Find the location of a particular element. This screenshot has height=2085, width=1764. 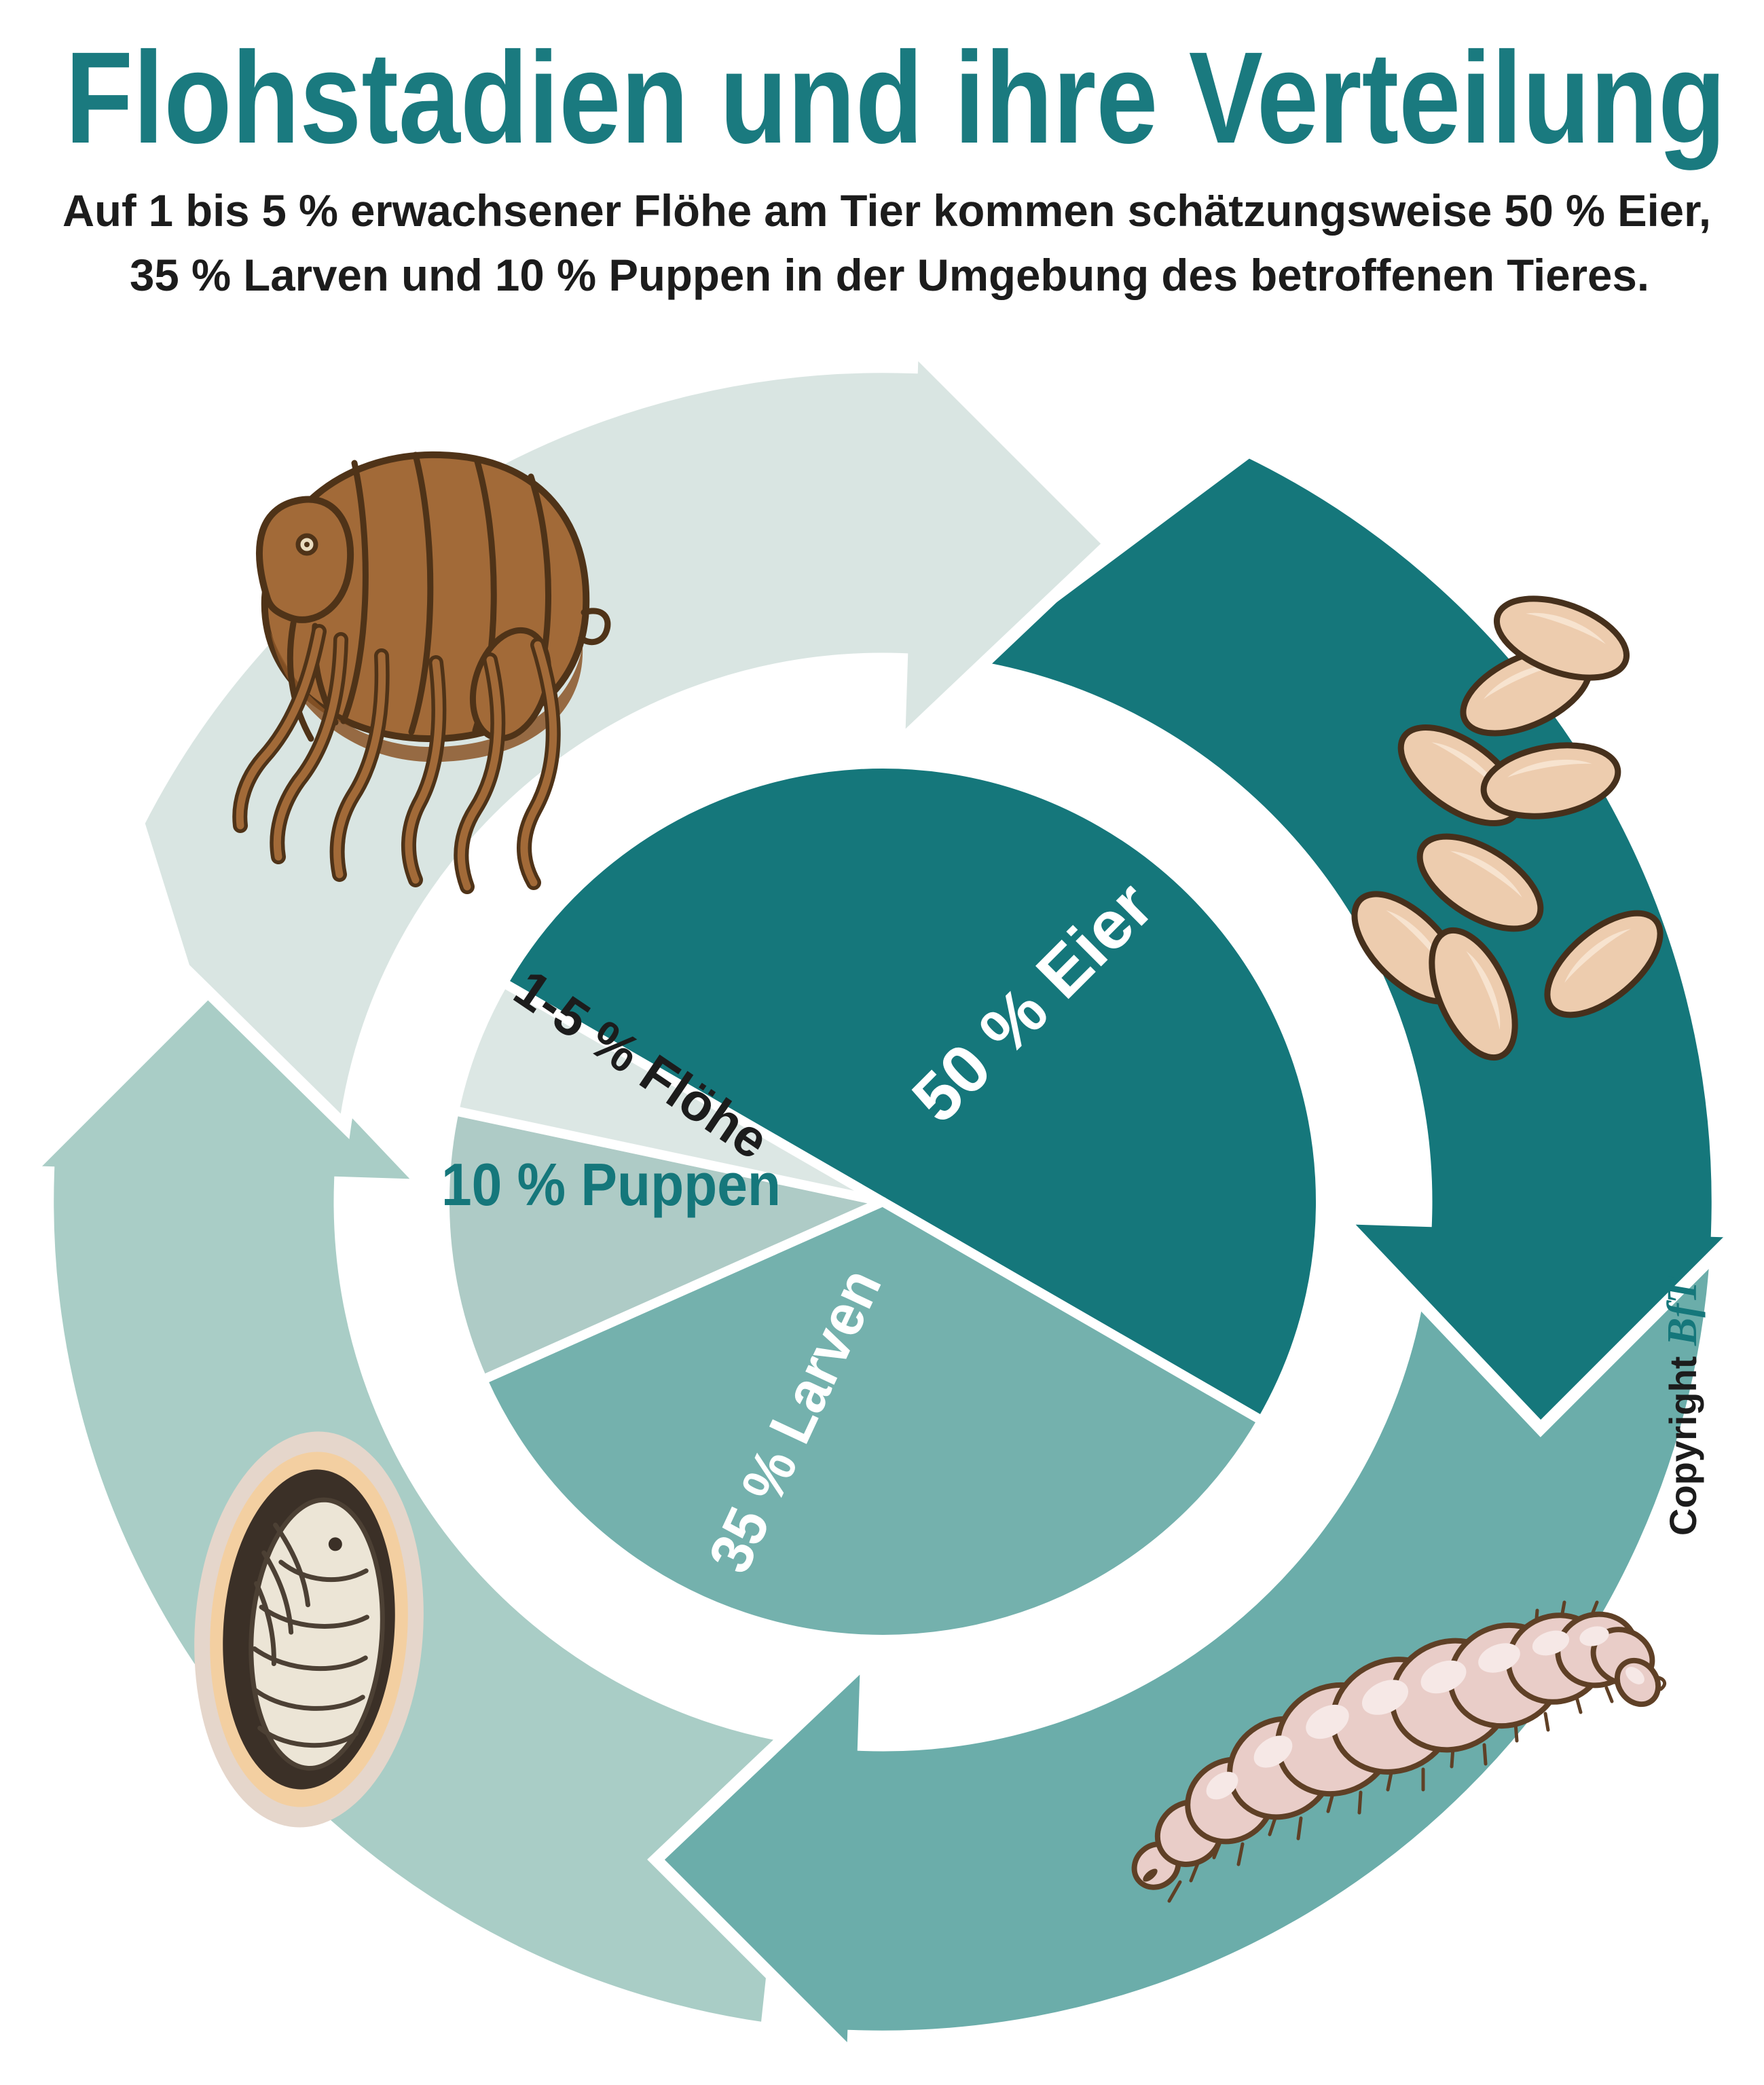

larva-head-hook is located at coordinates (1659, 1683).